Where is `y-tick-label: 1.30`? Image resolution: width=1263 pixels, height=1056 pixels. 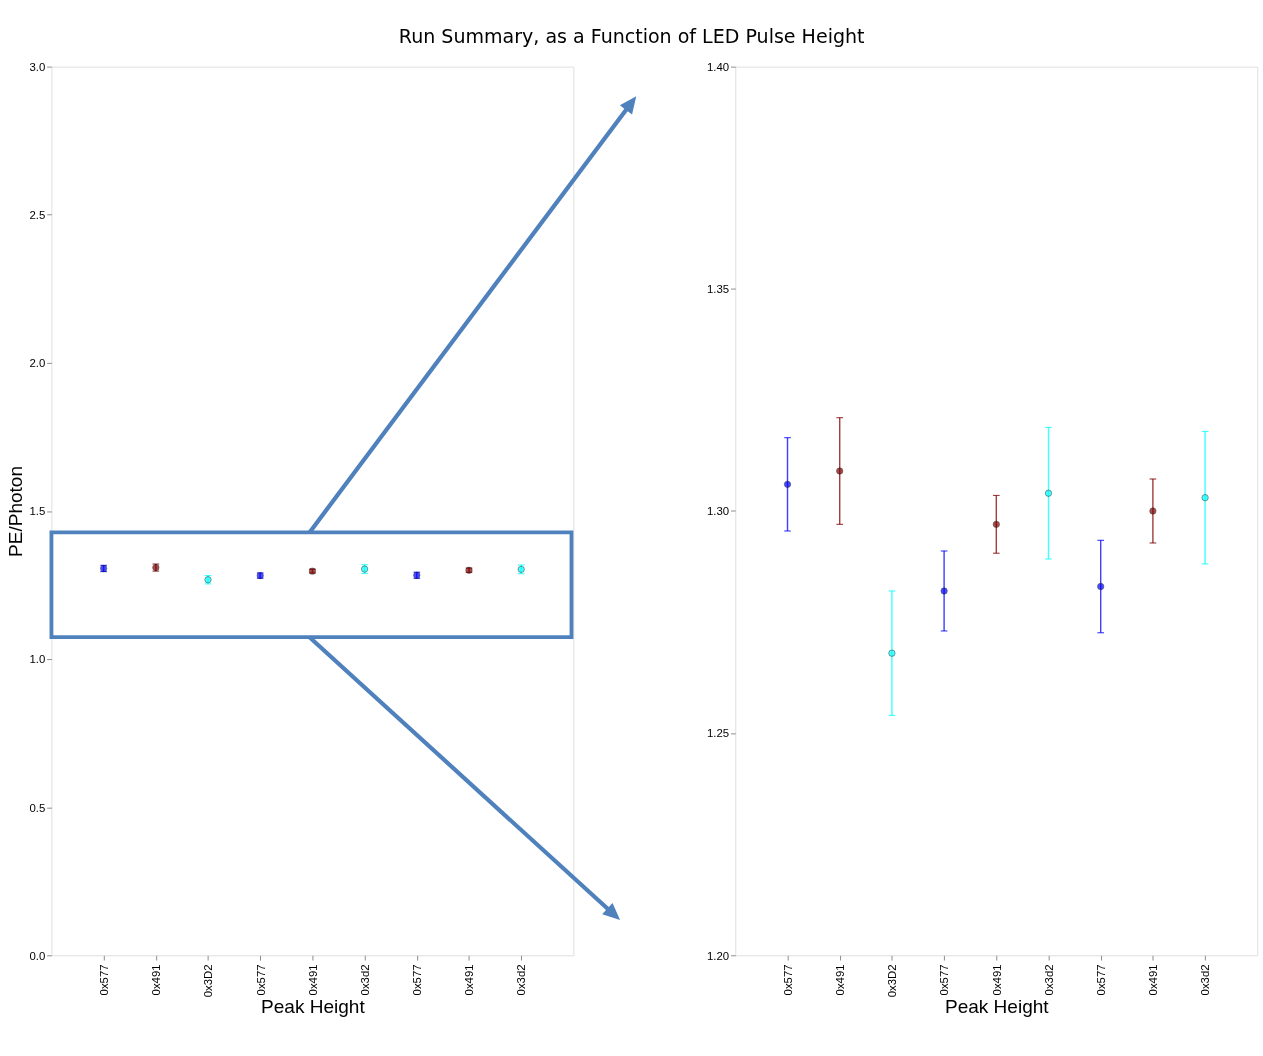
y-tick-label: 1.30 is located at coordinates (718, 511).